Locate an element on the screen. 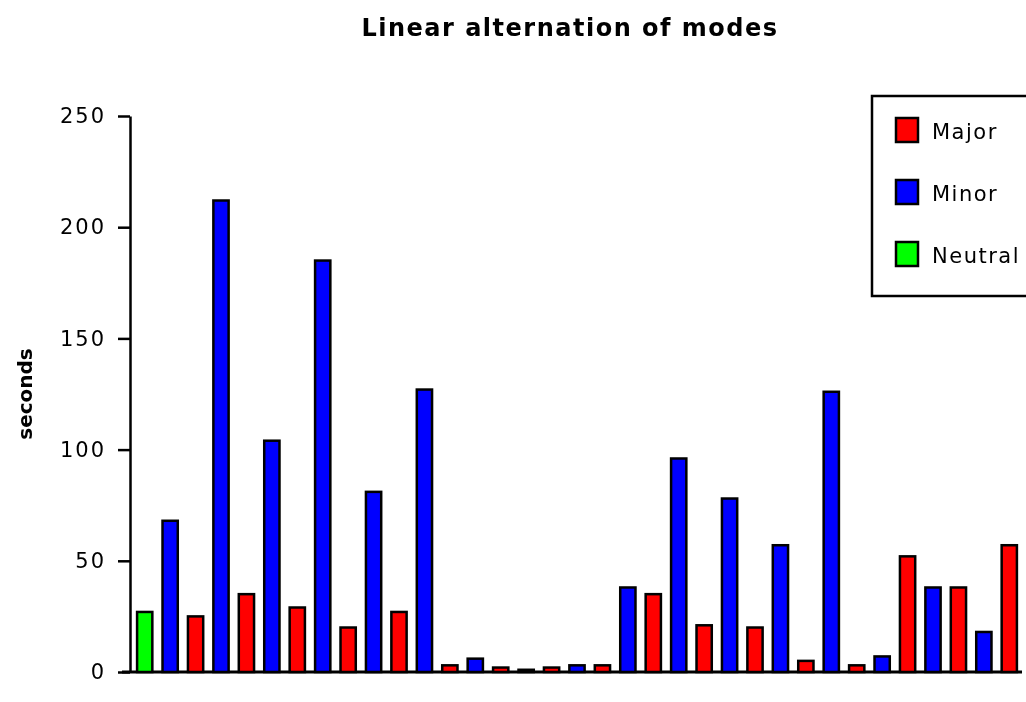  chart-title: Linear alternation of modes is located at coordinates (570, 28).